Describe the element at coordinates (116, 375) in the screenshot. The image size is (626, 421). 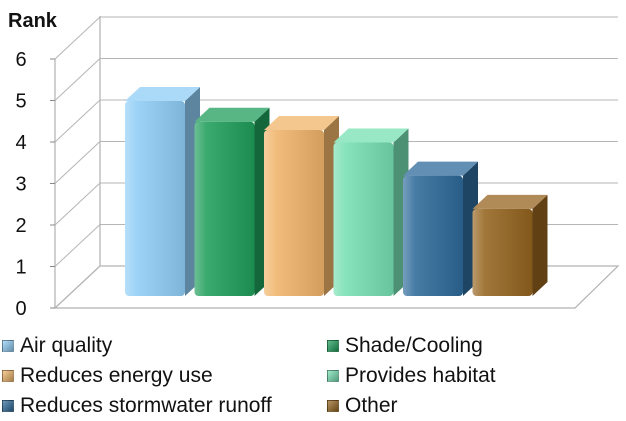
I see `legend-label: Reduces energy use` at that location.